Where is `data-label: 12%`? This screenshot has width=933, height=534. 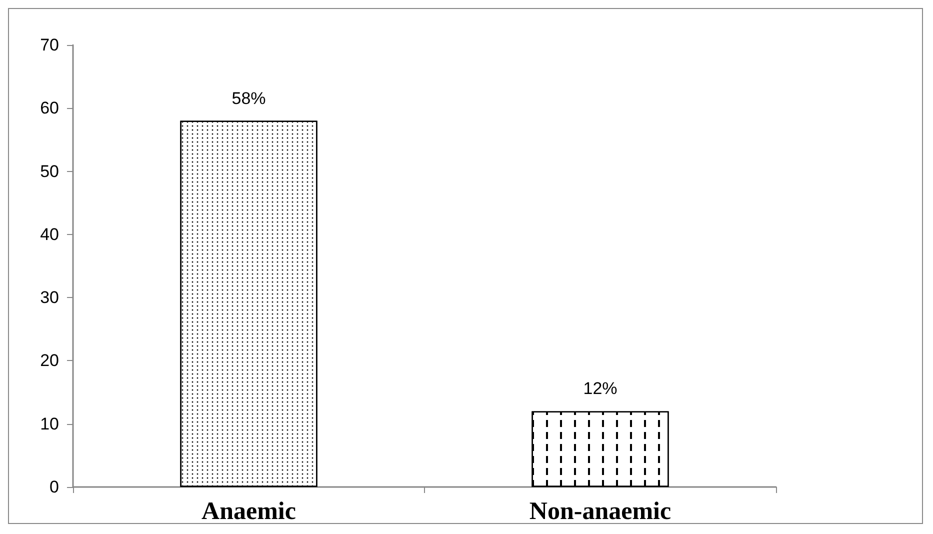 data-label: 12% is located at coordinates (600, 388).